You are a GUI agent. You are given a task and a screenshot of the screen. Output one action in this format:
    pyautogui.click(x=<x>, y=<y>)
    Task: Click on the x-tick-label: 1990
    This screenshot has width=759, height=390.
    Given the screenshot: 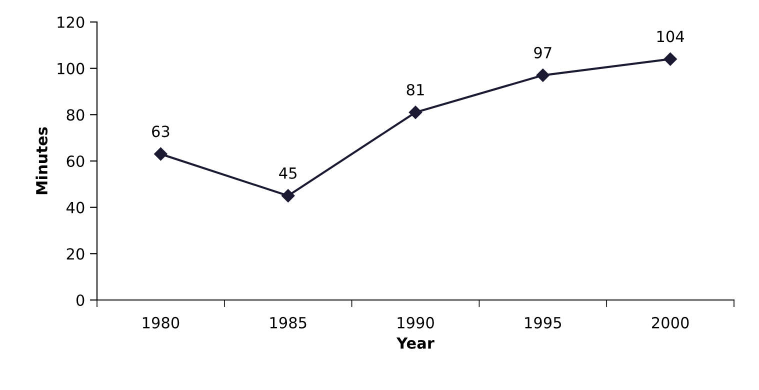 What is the action you would take?
    pyautogui.click(x=416, y=322)
    